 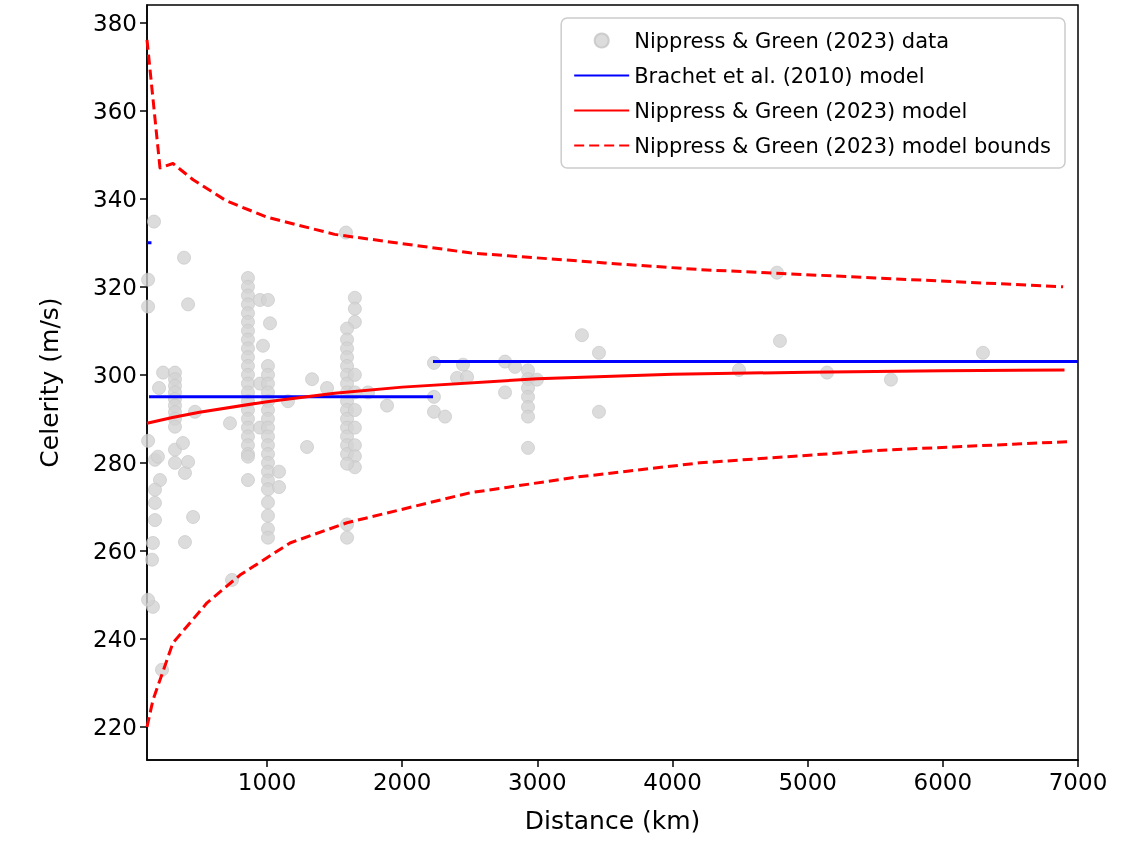 What do you see at coordinates (115, 286) in the screenshot?
I see `y-tick-label: 320` at bounding box center [115, 286].